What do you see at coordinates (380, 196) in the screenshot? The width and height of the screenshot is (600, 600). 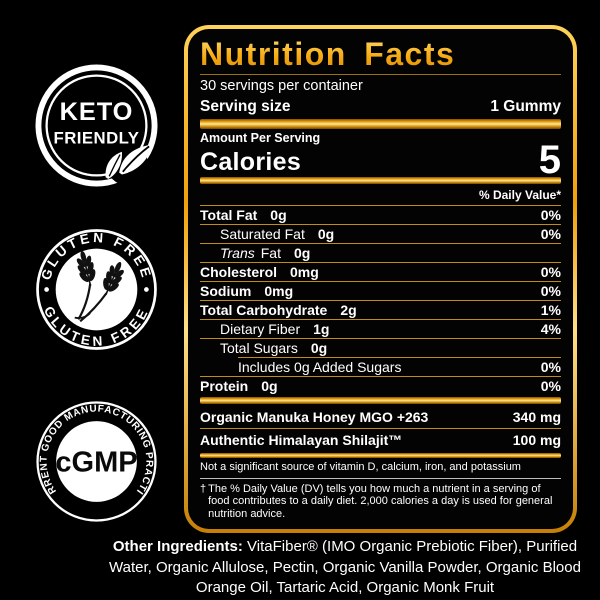 I see `daily-value-header: % Daily Value*` at bounding box center [380, 196].